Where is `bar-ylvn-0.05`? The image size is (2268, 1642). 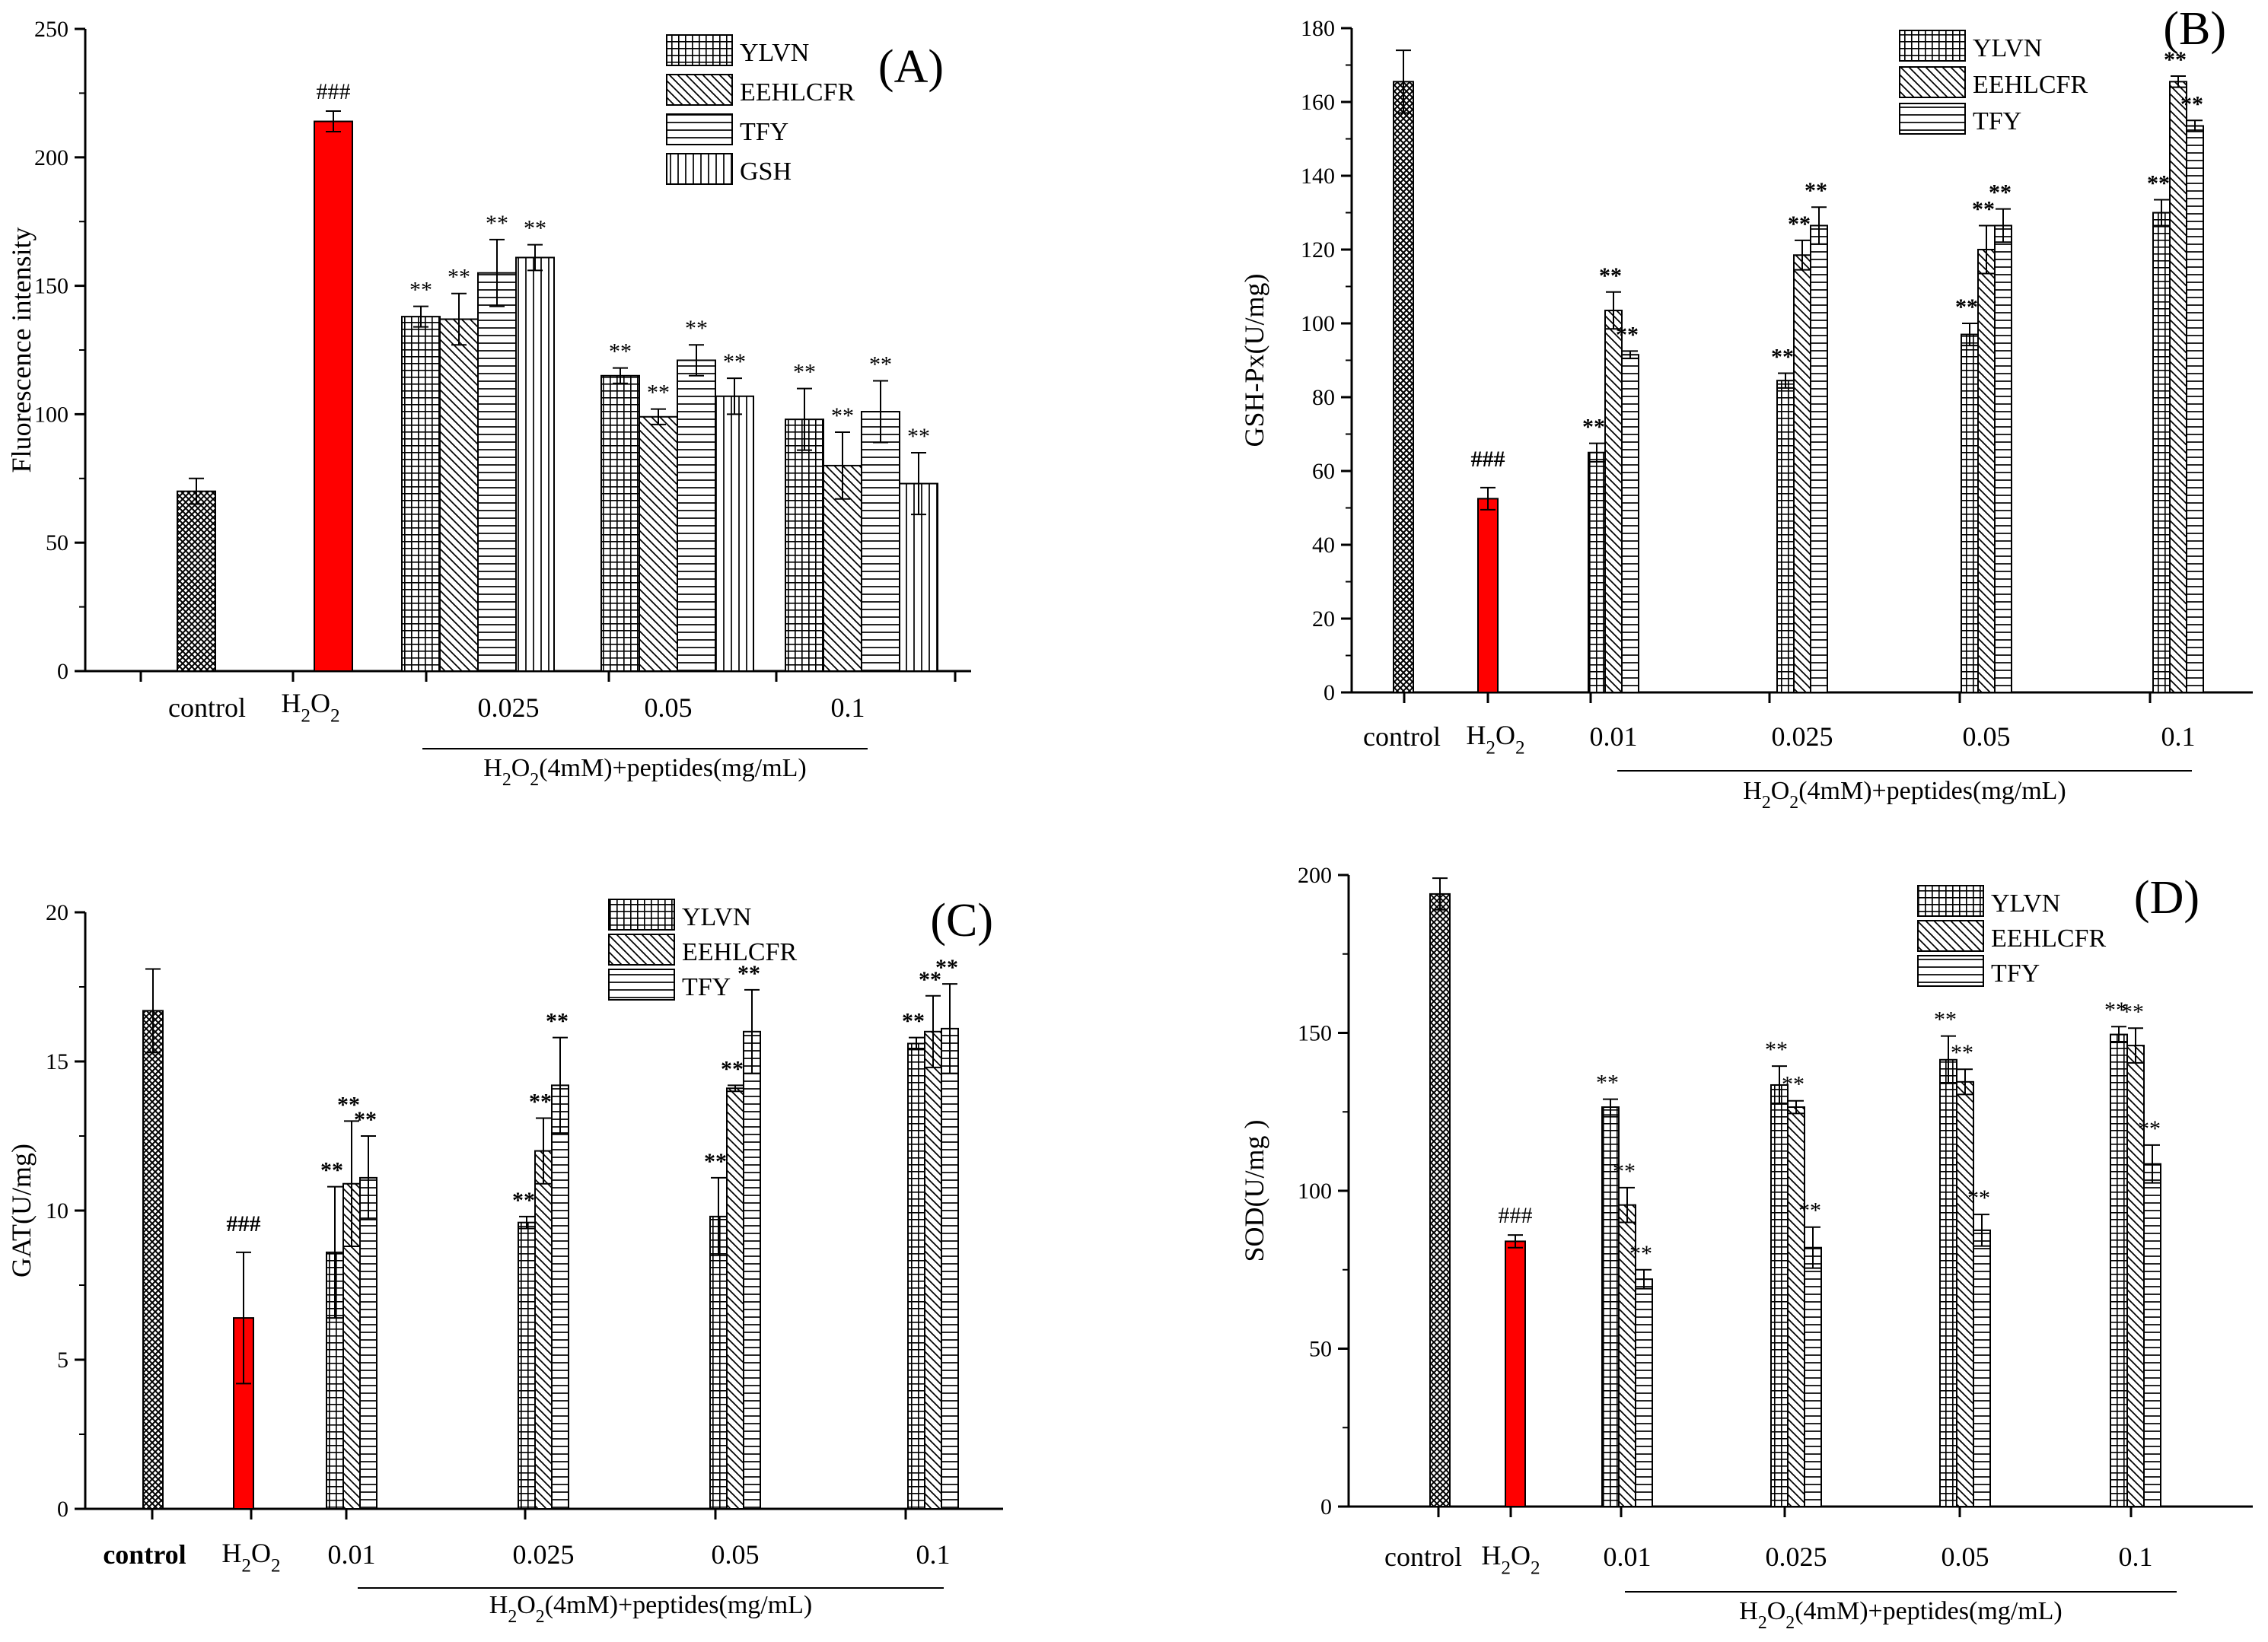 bar-ylvn-0.05 is located at coordinates (718, 1362).